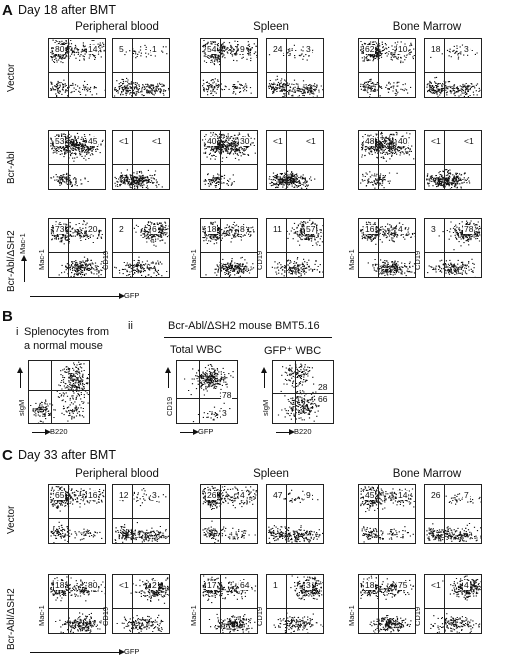  Describe the element at coordinates (132, 651) in the screenshot. I see `panel-c-gfp-axis-label: GFP` at that location.